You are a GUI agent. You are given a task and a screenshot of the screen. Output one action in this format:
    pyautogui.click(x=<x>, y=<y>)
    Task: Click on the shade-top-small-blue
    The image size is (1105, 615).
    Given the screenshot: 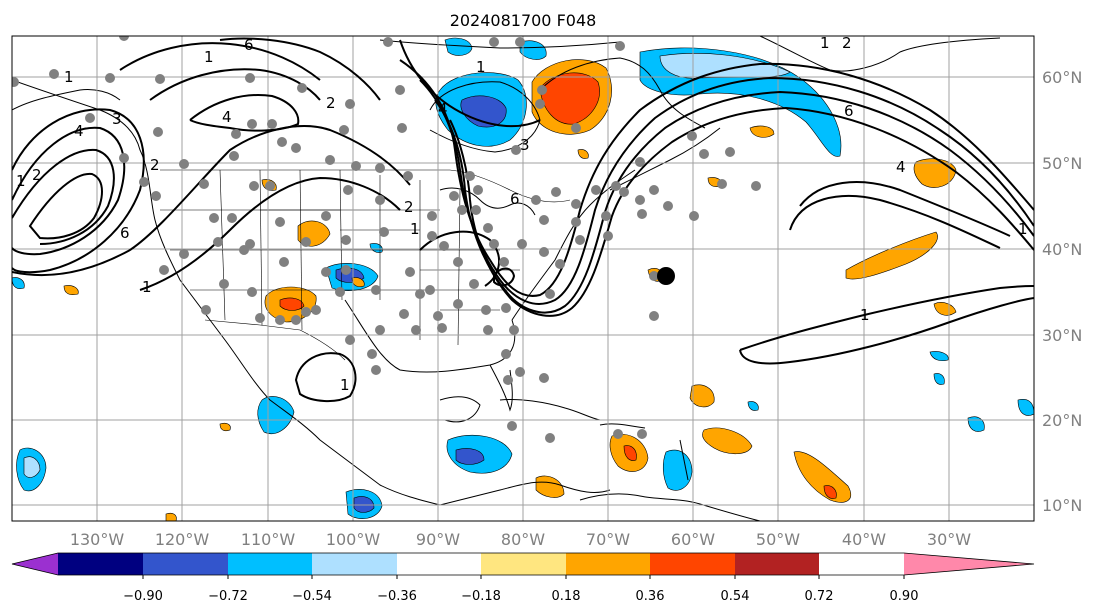 What is the action you would take?
    pyautogui.click(x=458, y=46)
    